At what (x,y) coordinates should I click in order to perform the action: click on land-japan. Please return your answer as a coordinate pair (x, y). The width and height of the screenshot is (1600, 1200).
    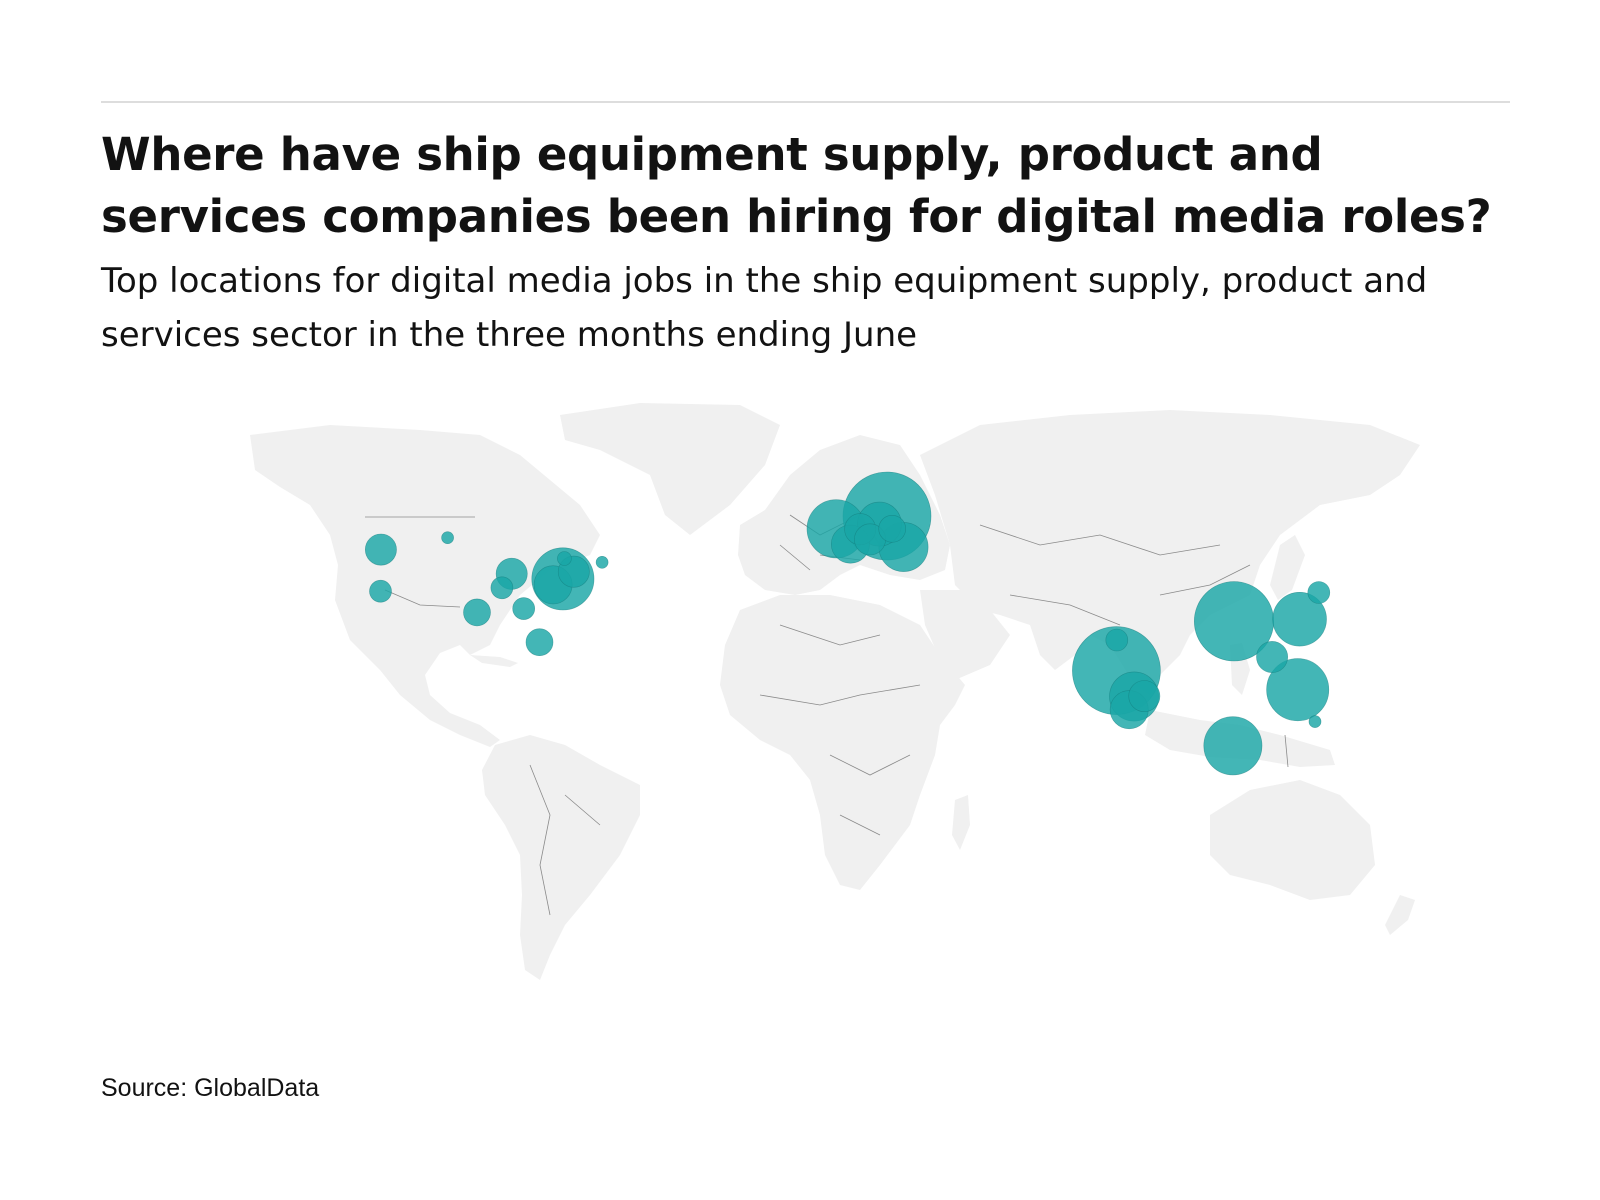
    Looking at the image, I should click on (1287, 567).